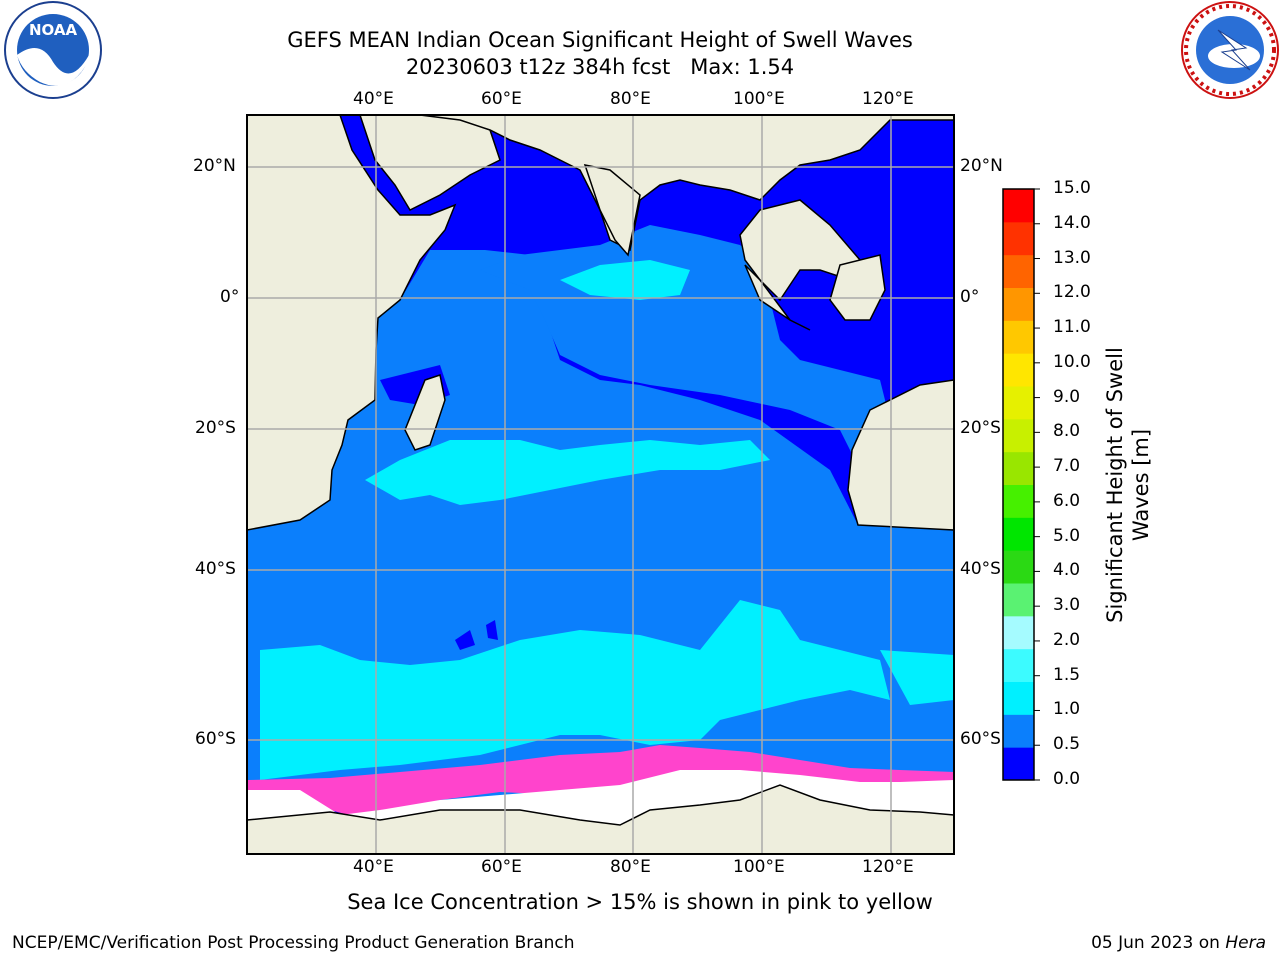 The width and height of the screenshot is (1280, 960). Describe the element at coordinates (215, 428) in the screenshot. I see `lat-tick-left: 20°S` at that location.